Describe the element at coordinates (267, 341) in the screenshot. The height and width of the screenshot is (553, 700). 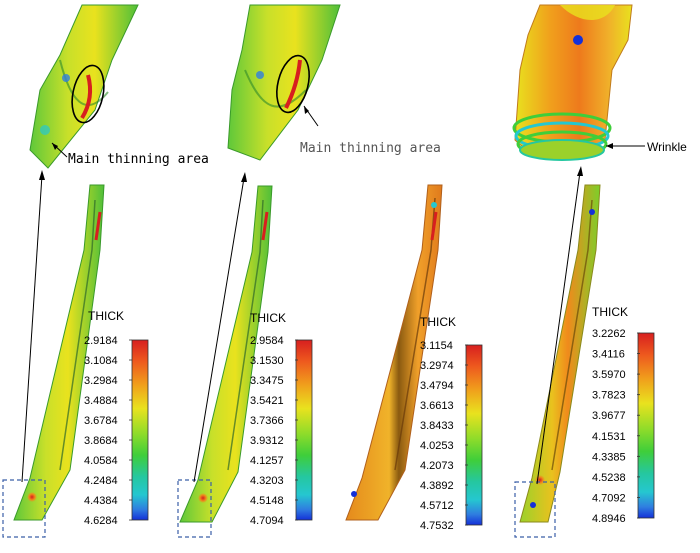
I see `scale-2-tick-label: 2.9584` at that location.